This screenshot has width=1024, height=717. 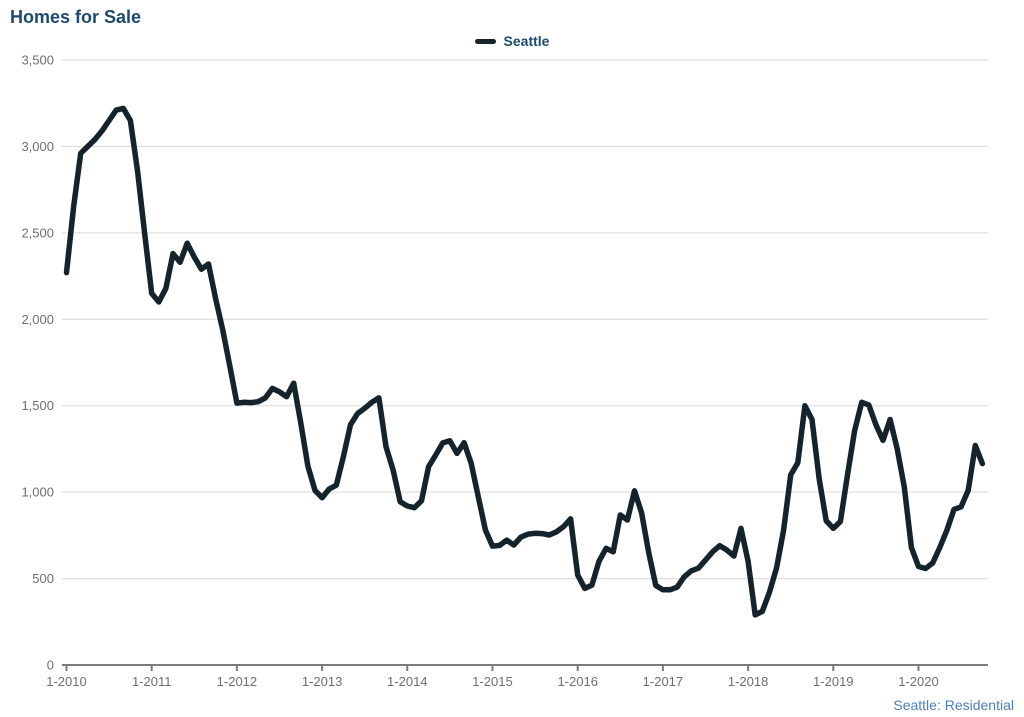 I want to click on svg-text: 2,500, so click(x=37, y=232).